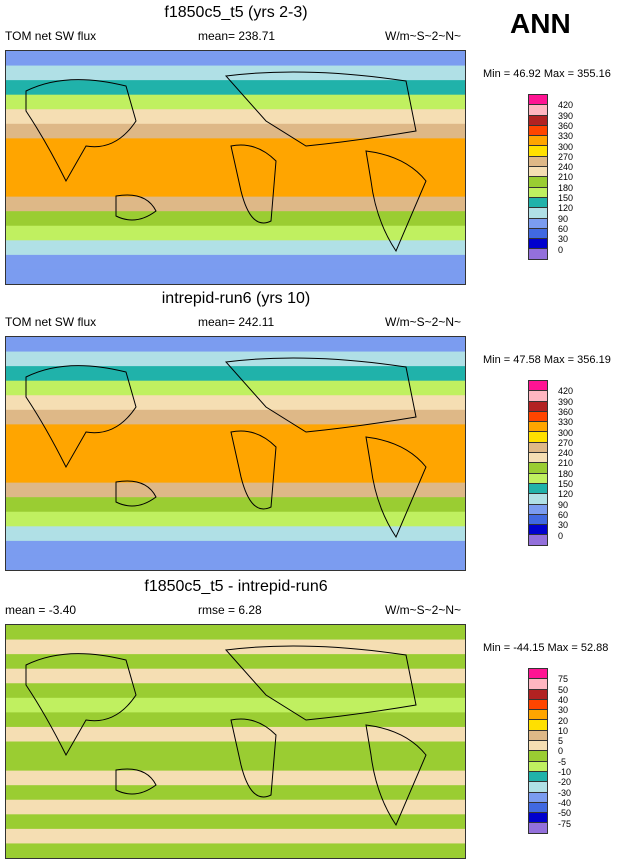  I want to click on colorbar-label: 5, so click(561, 741).